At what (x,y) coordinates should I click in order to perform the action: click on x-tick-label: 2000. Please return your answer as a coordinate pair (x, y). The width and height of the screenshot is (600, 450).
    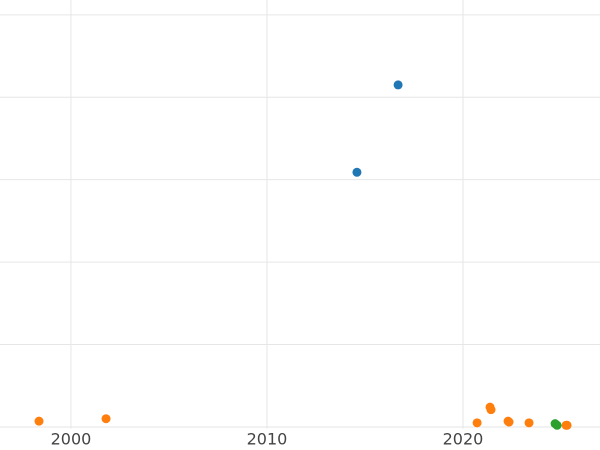
    Looking at the image, I should click on (71, 439).